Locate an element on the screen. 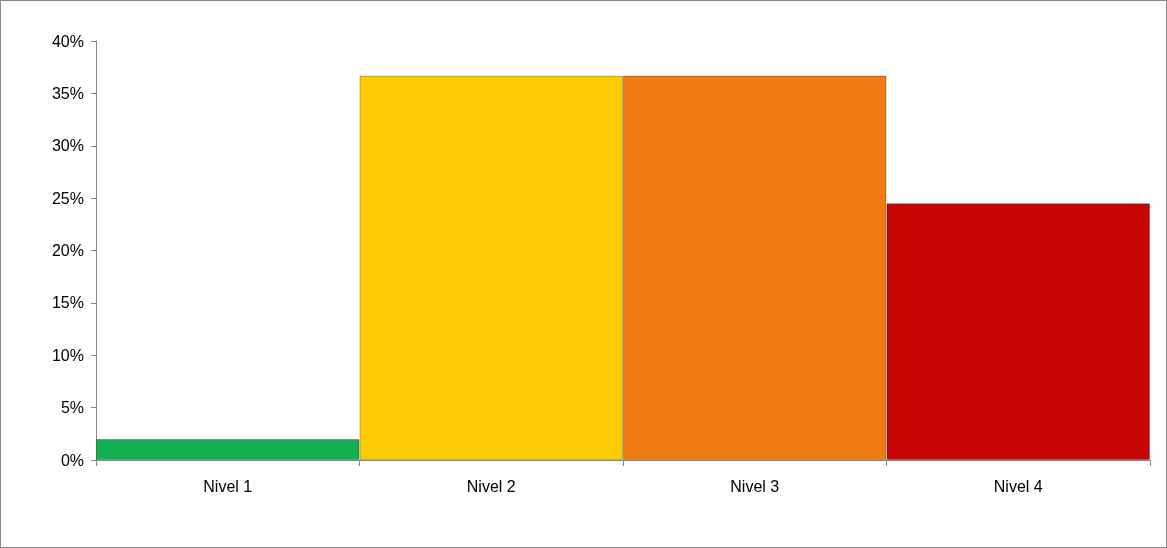 This screenshot has width=1167, height=548. y-tick-label: 20% is located at coordinates (67, 250).